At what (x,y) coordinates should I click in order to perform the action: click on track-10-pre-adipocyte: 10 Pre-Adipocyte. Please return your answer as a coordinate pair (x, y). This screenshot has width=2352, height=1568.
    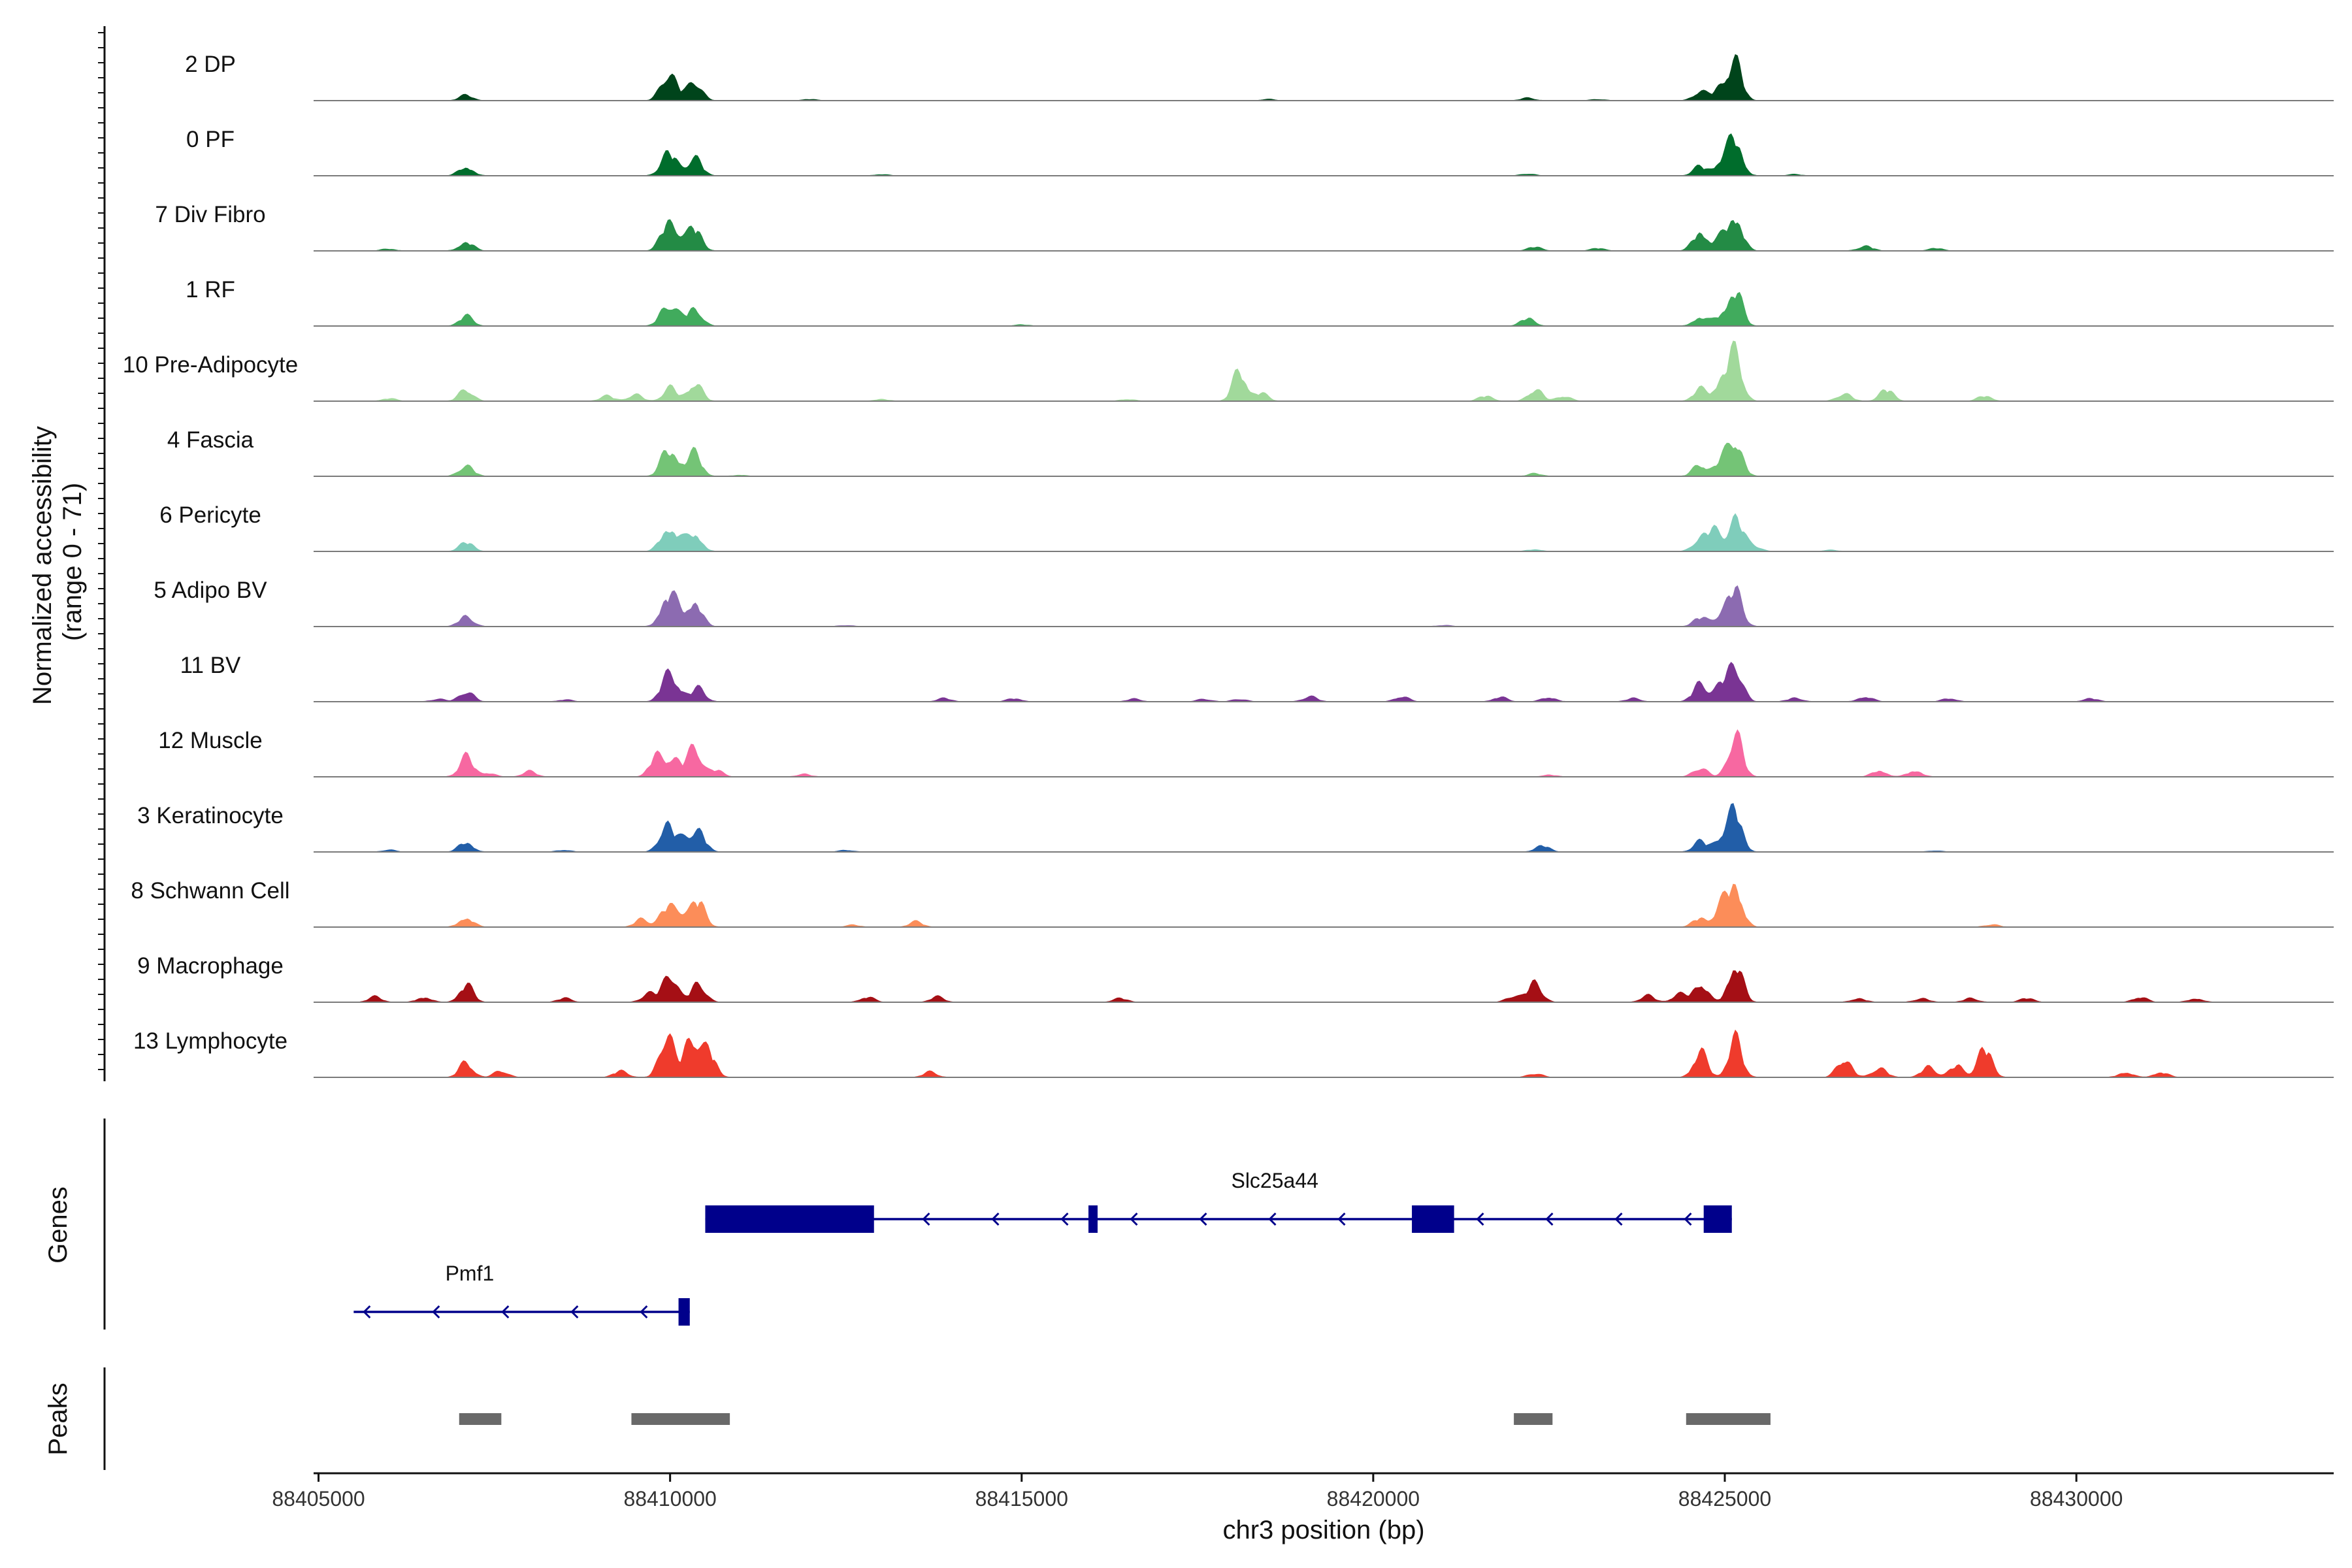
    Looking at the image, I should click on (1228, 371).